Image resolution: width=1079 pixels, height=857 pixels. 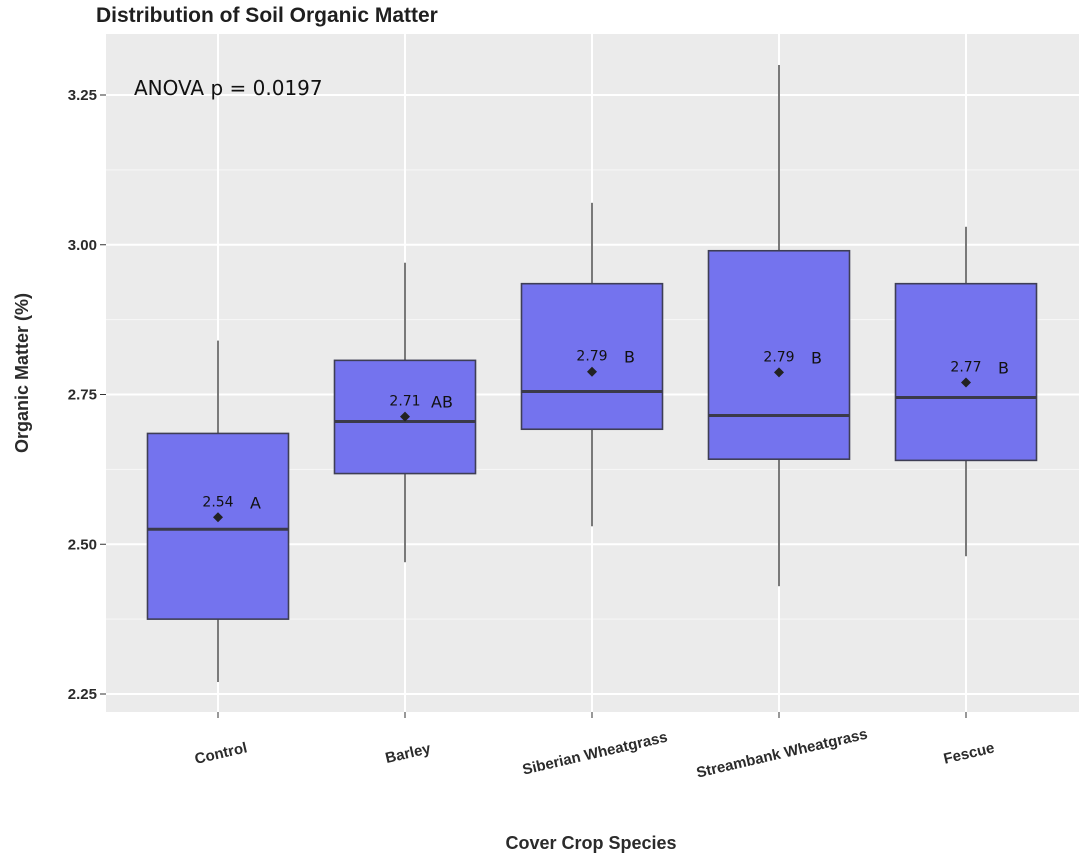 I want to click on group-label: AB, so click(x=442, y=402).